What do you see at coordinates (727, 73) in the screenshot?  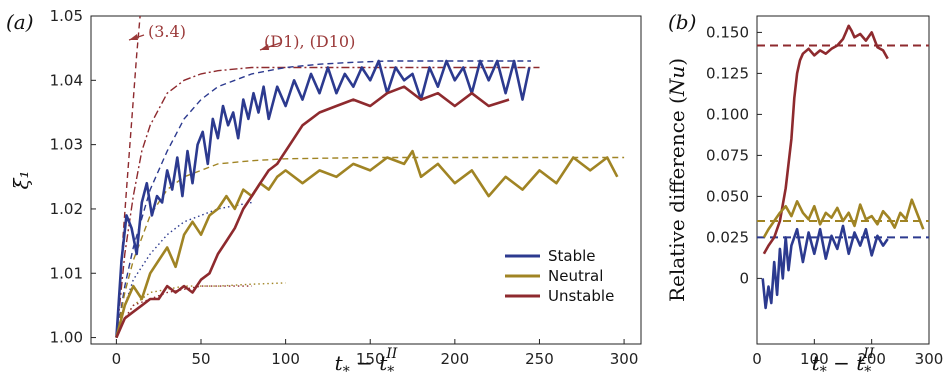 I see `y-tick-label: 0.125` at bounding box center [727, 73].